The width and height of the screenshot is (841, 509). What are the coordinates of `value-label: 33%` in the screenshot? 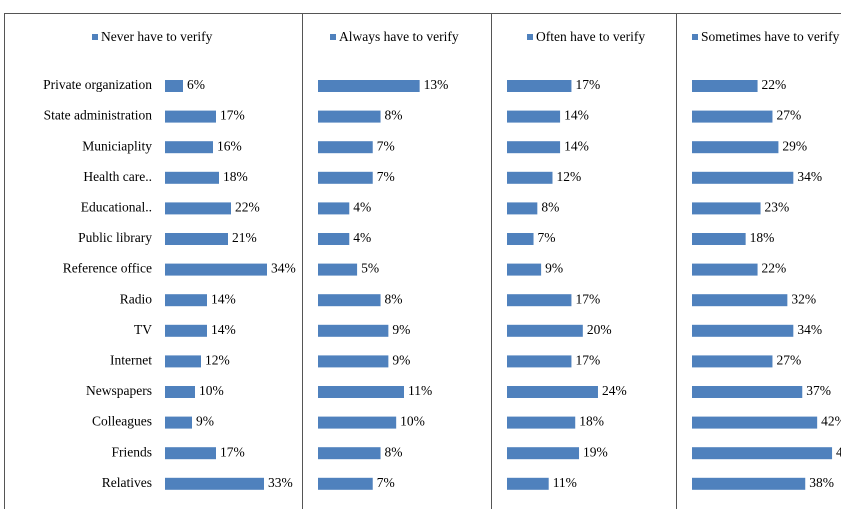 It's located at (280, 482).